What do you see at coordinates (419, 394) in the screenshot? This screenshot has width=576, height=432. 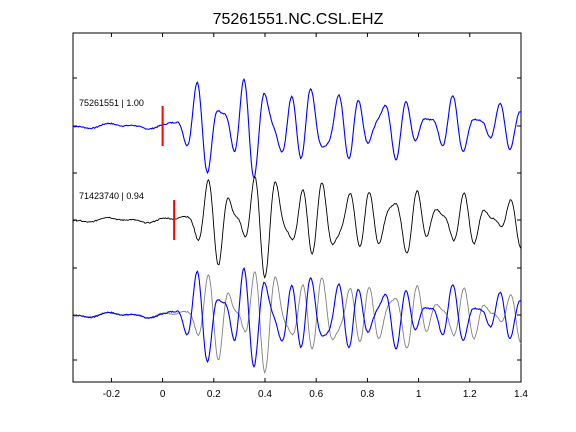 I see `x-tick-label: 1` at bounding box center [419, 394].